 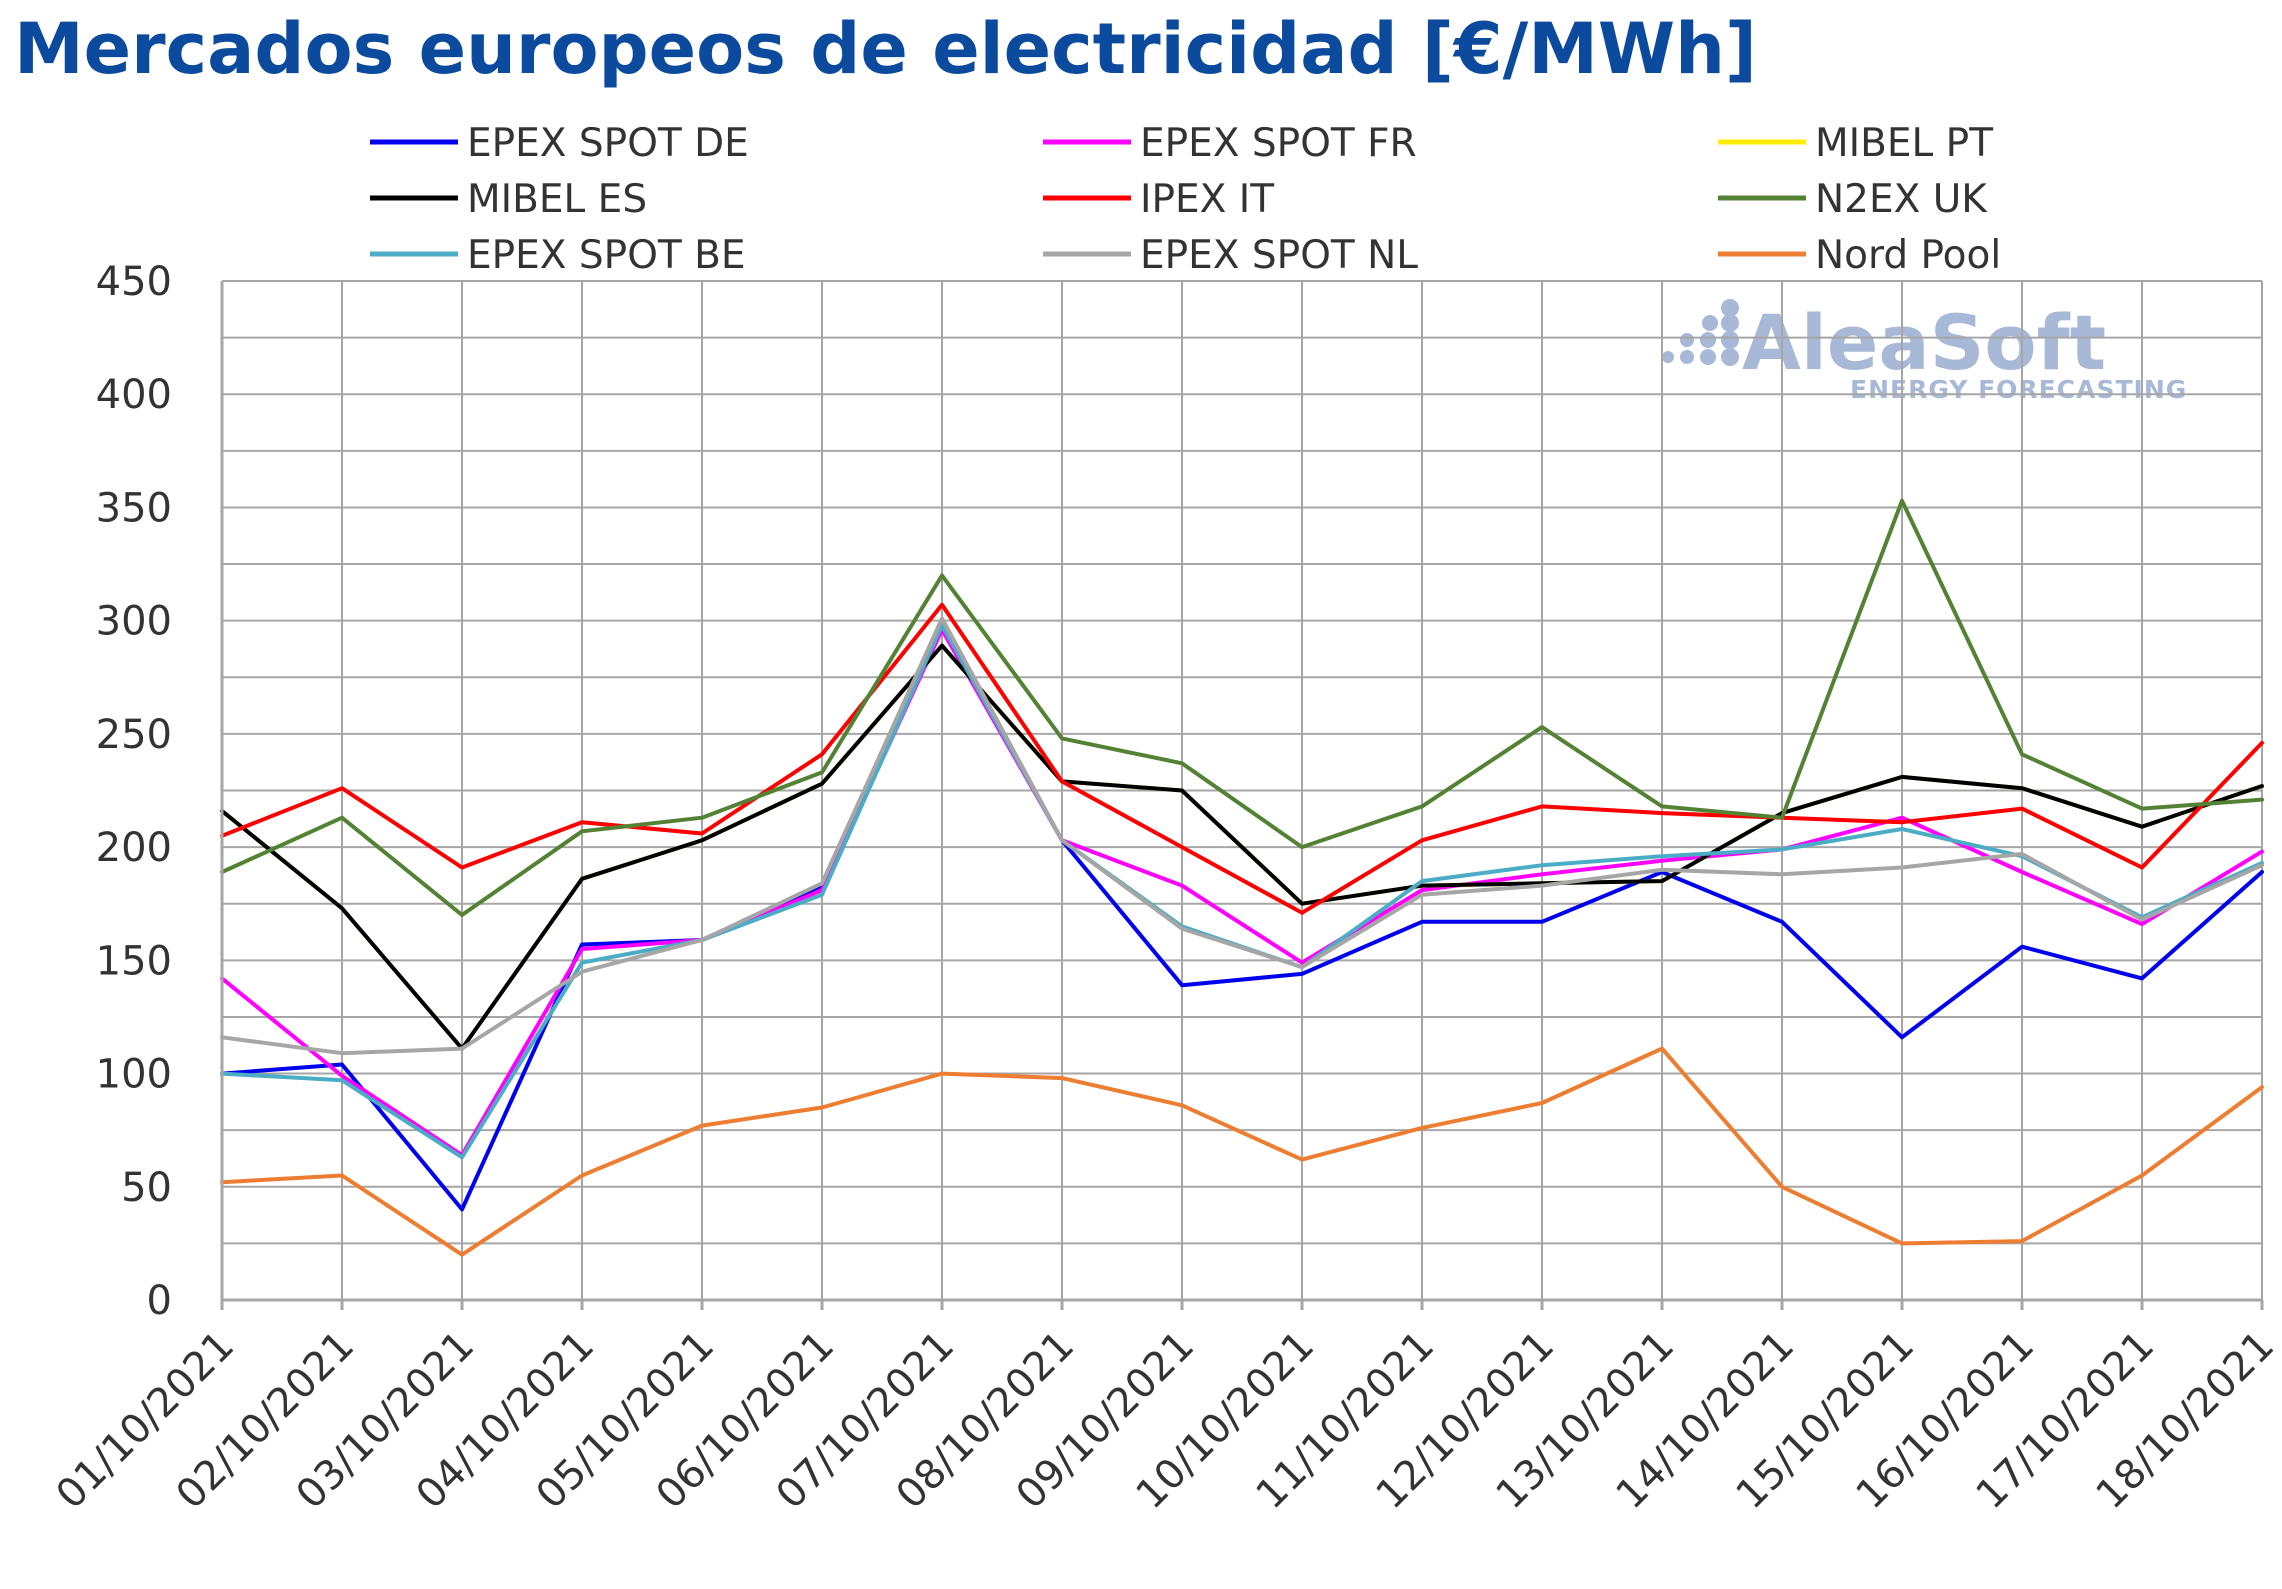 What do you see at coordinates (134, 508) in the screenshot?
I see `y-tick-label: 350` at bounding box center [134, 508].